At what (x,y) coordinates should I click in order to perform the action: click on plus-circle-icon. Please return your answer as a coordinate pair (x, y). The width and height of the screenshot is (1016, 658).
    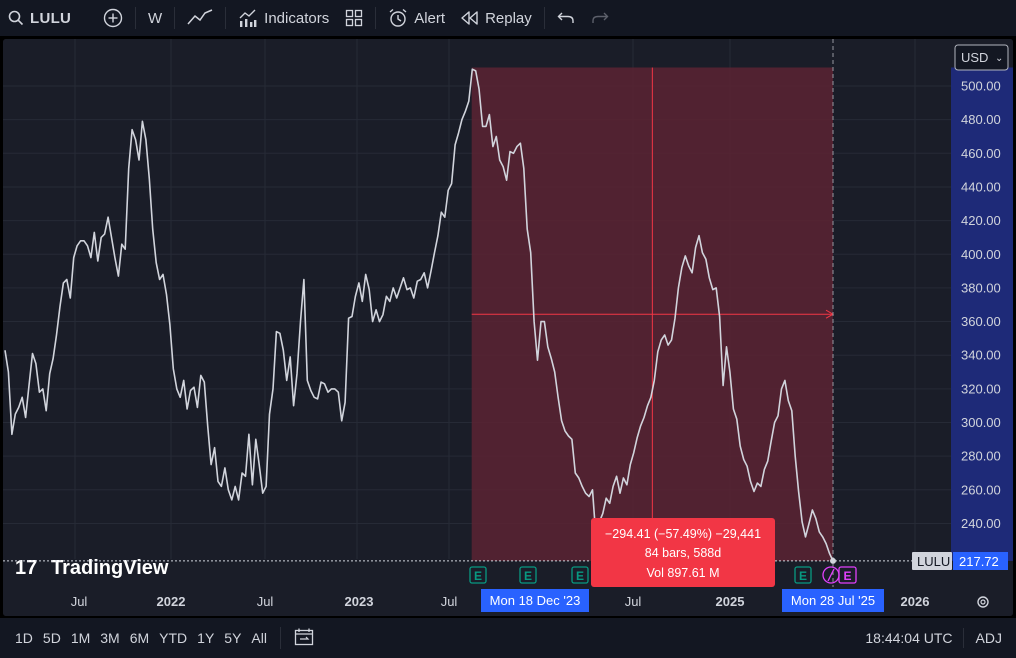
    Looking at the image, I should click on (113, 18).